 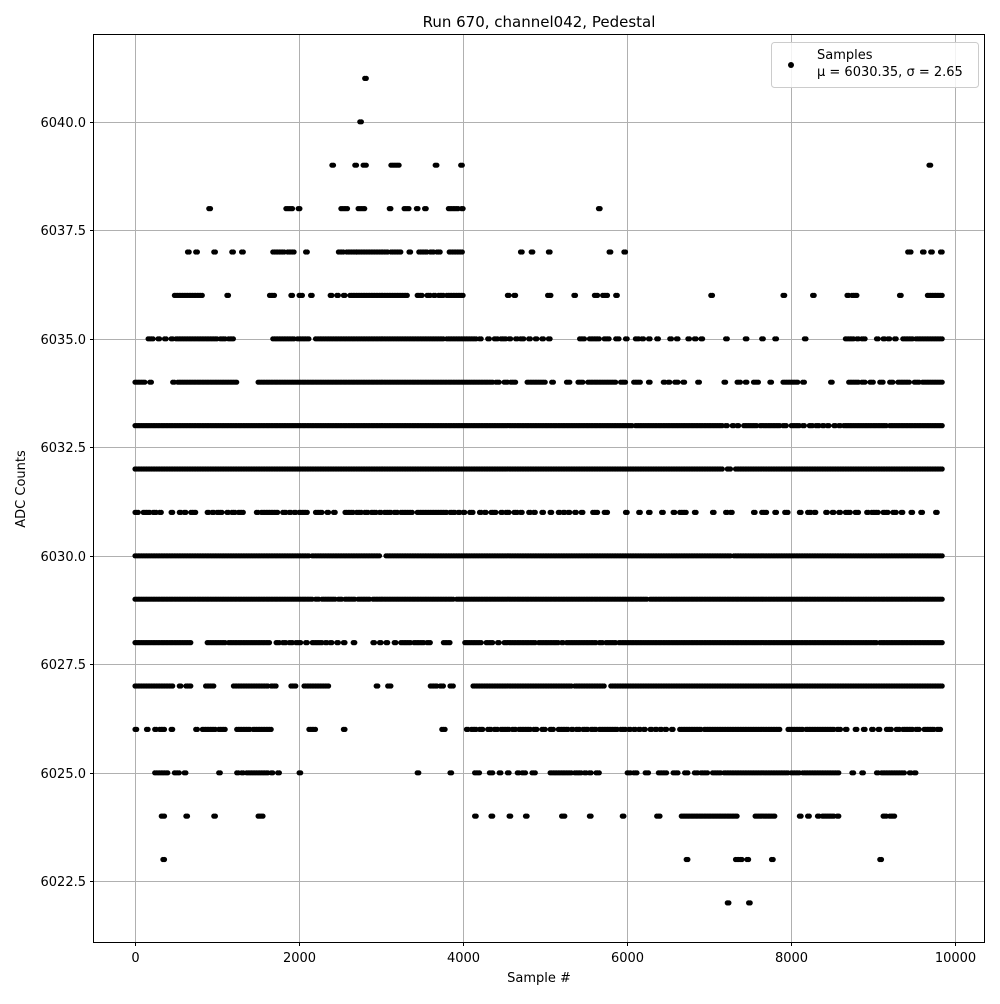 What do you see at coordinates (955, 958) in the screenshot?
I see `x-tick-label: 10000` at bounding box center [955, 958].